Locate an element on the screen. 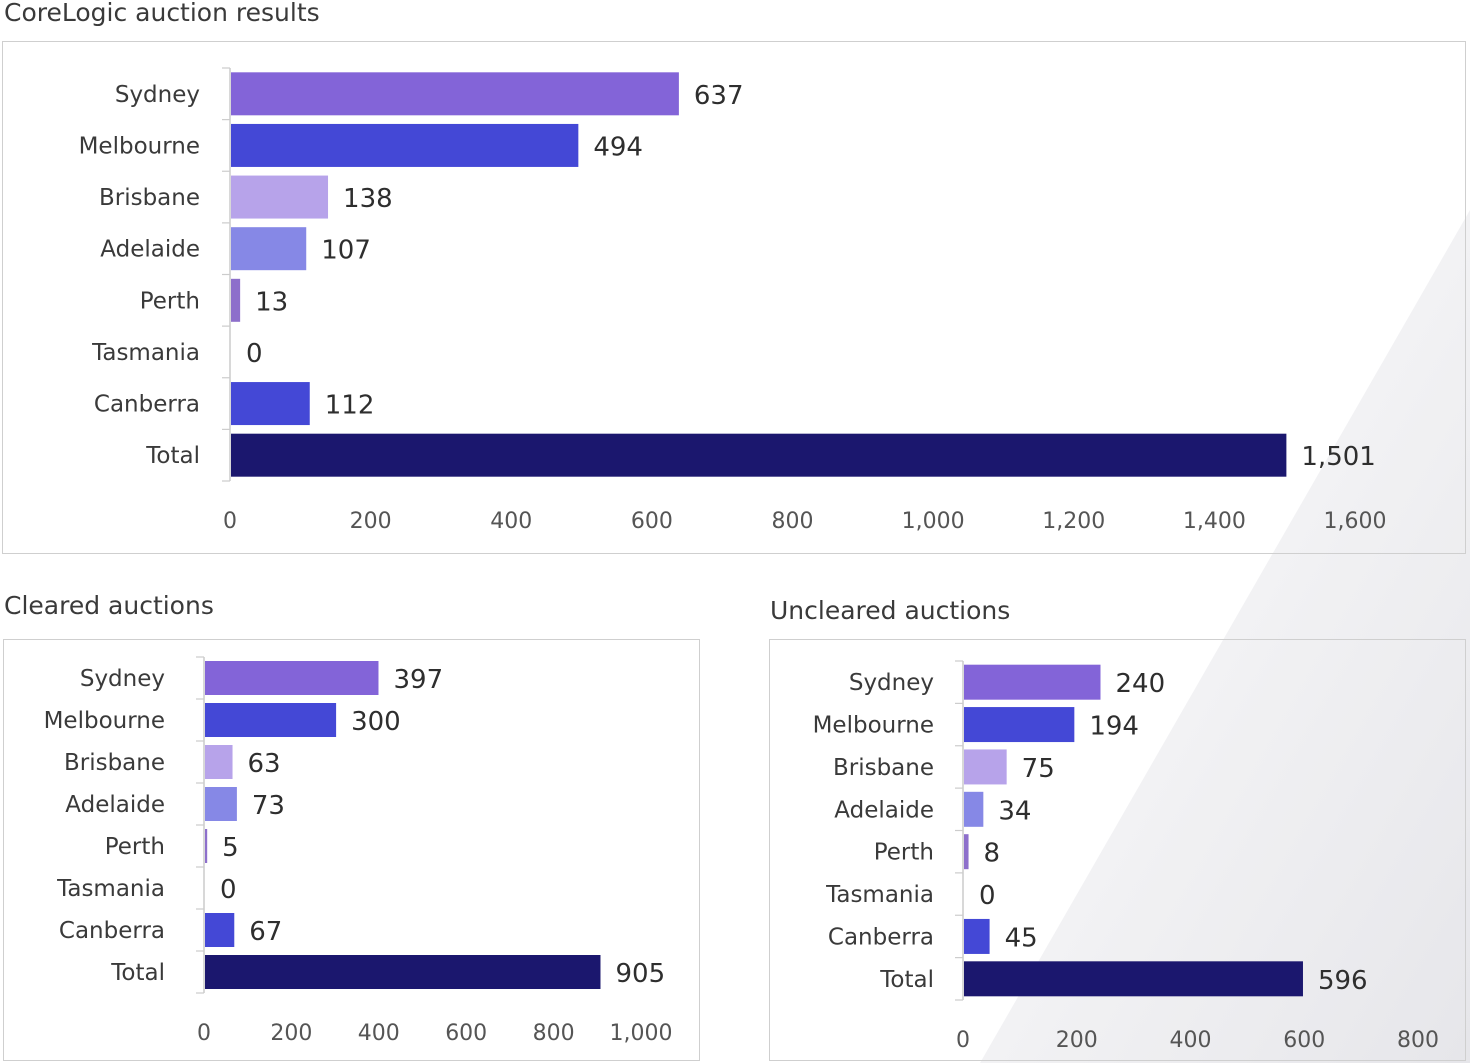  data-label: 107 is located at coordinates (346, 251).